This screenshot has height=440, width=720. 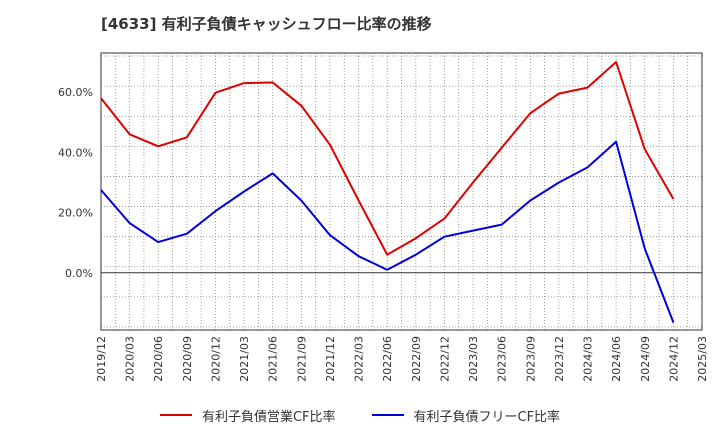 I want to click on x-tick-label: 2022/06, so click(x=387, y=359).